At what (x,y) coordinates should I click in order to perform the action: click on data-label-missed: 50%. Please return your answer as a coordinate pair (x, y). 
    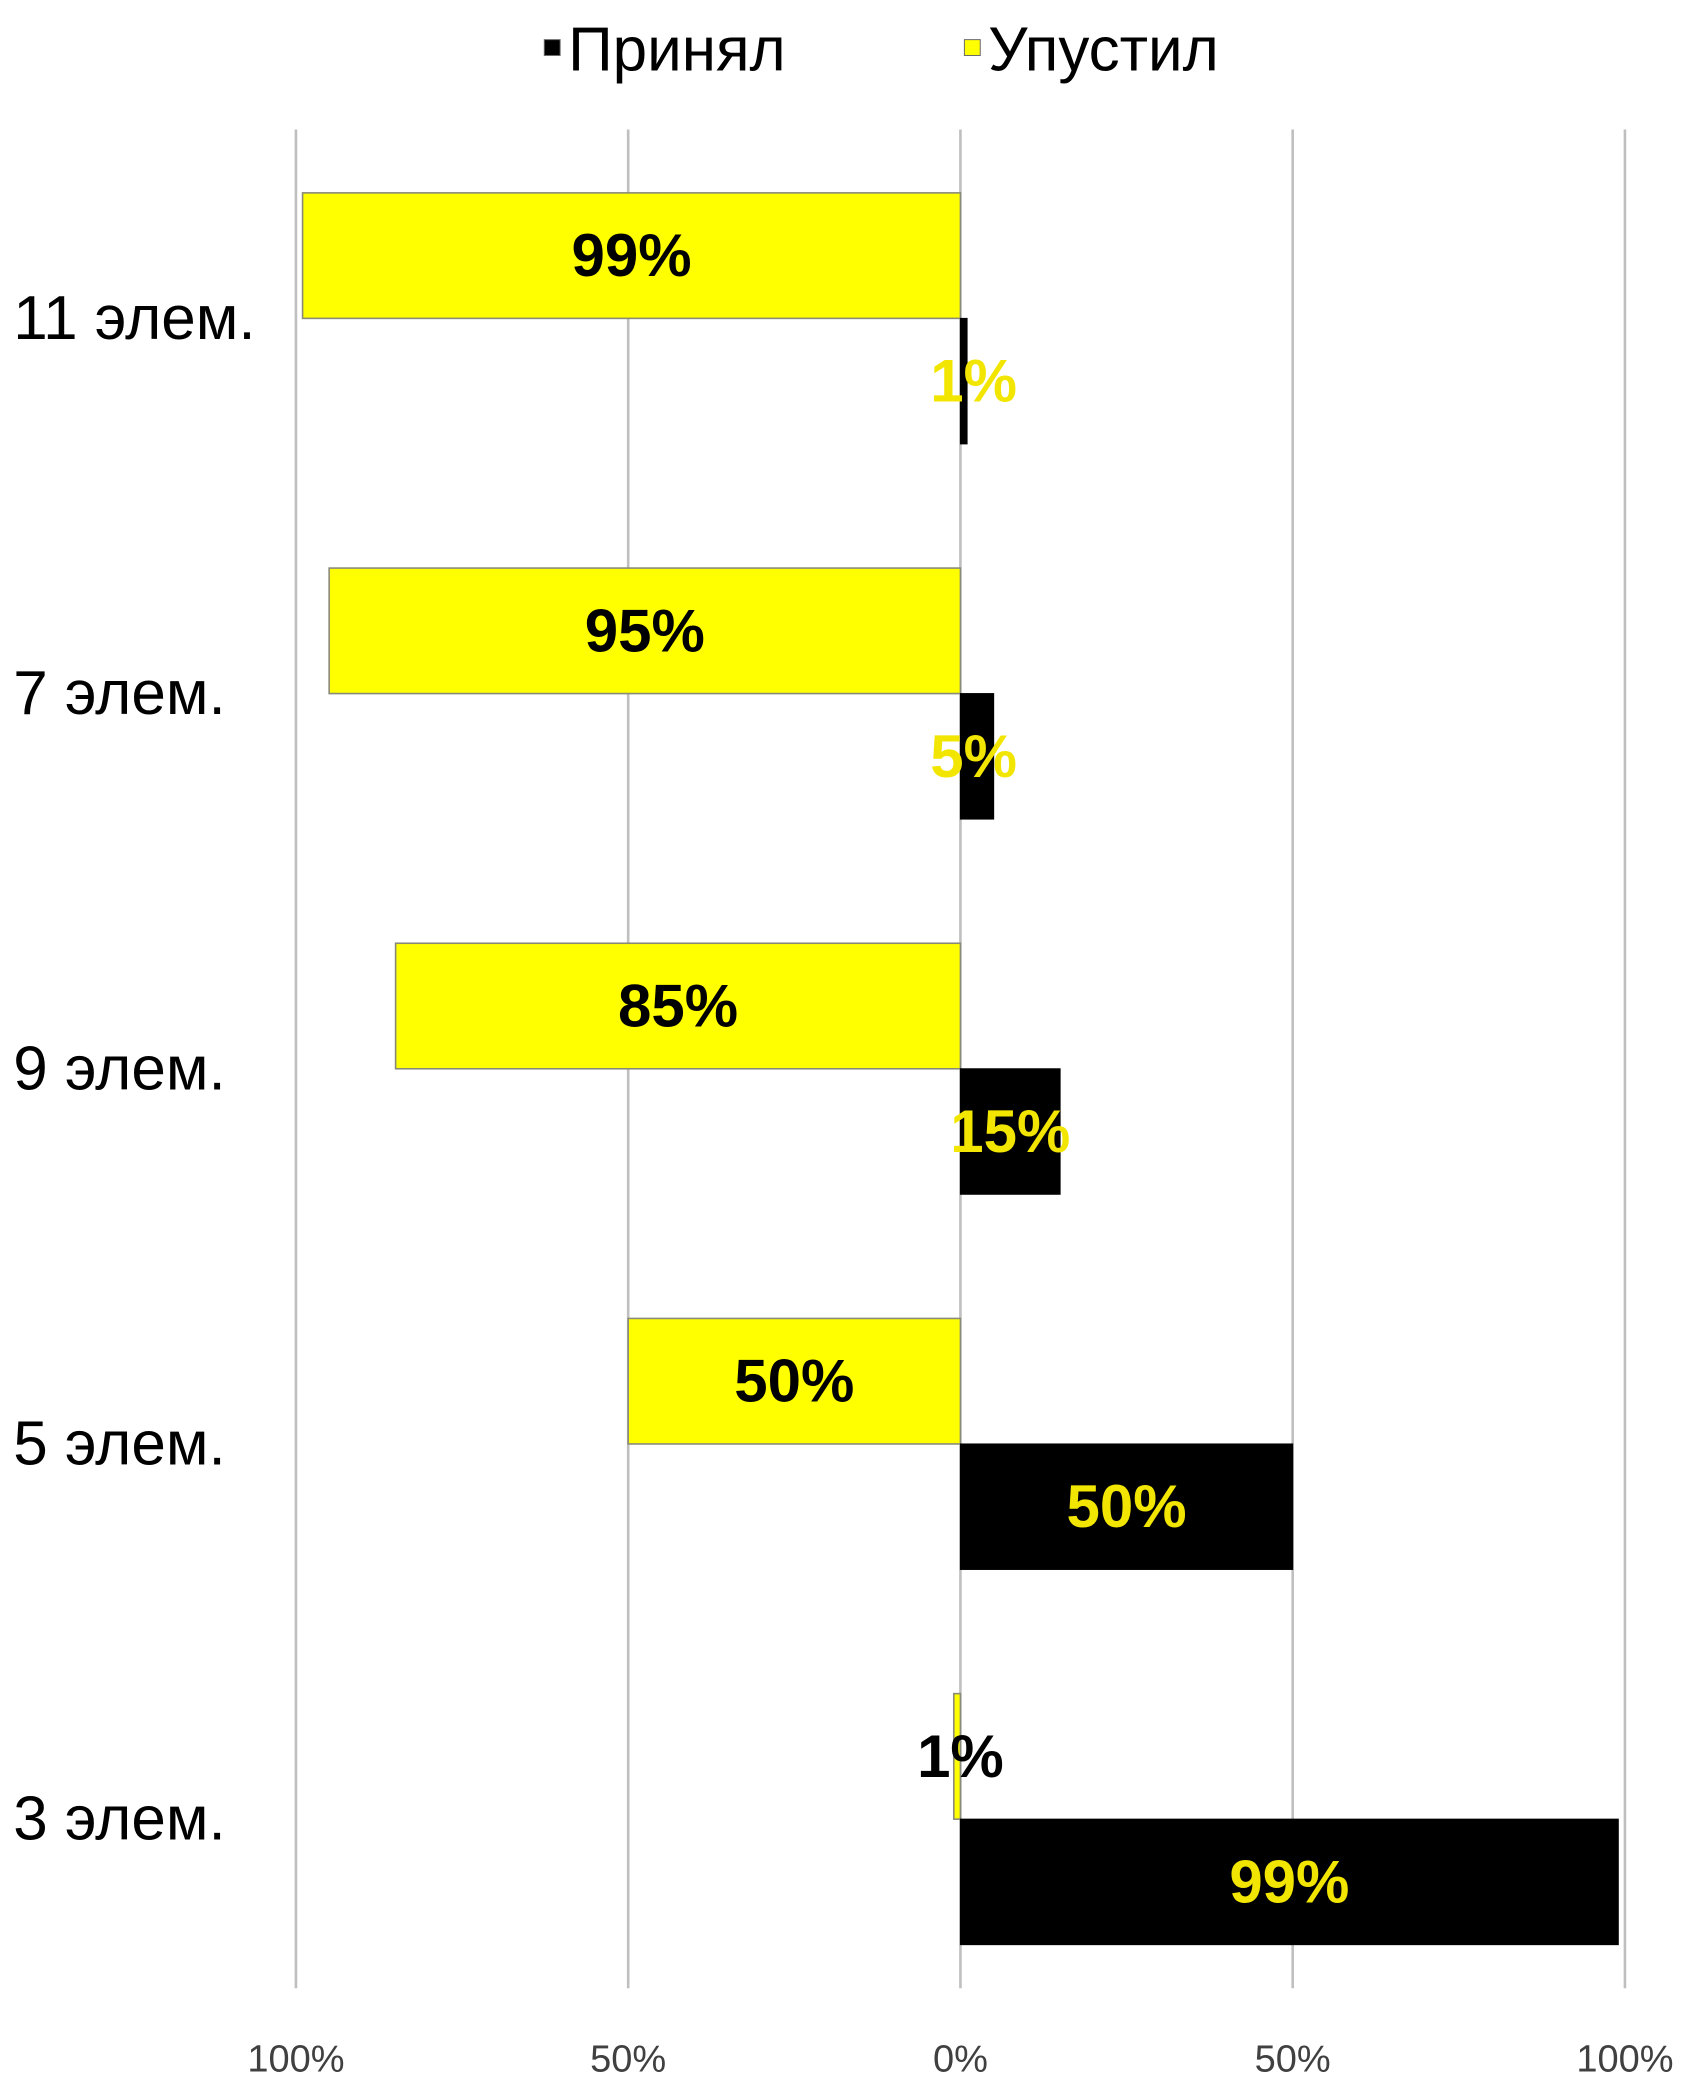
    Looking at the image, I should click on (794, 1381).